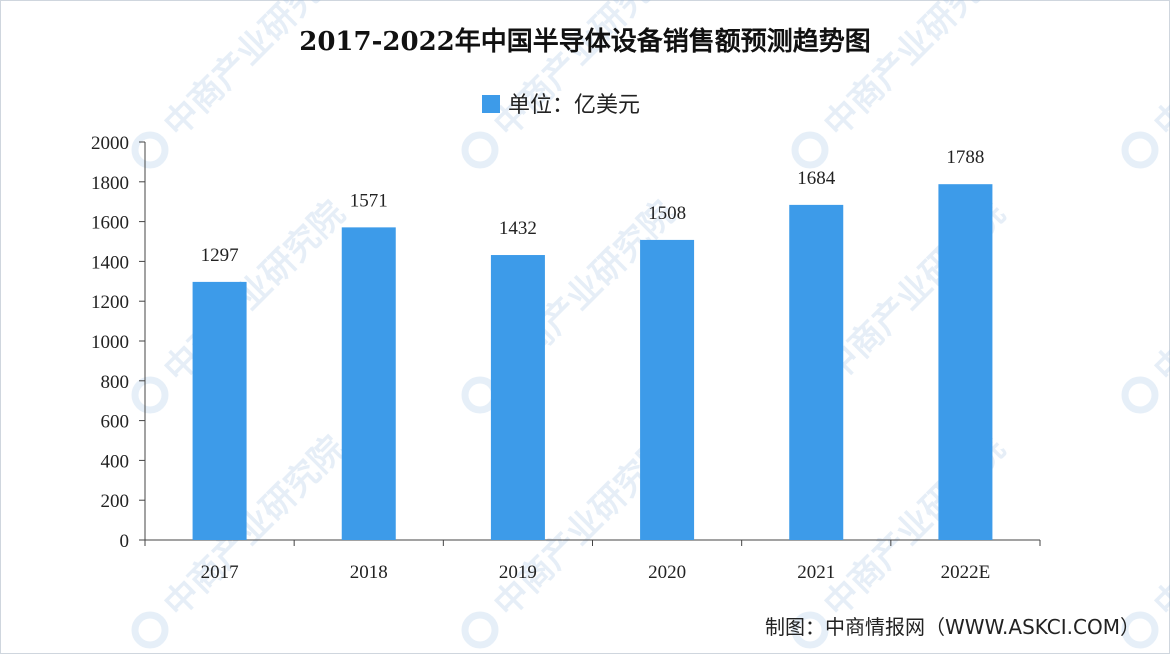  What do you see at coordinates (816, 178) in the screenshot?
I see `data-label: 1684` at bounding box center [816, 178].